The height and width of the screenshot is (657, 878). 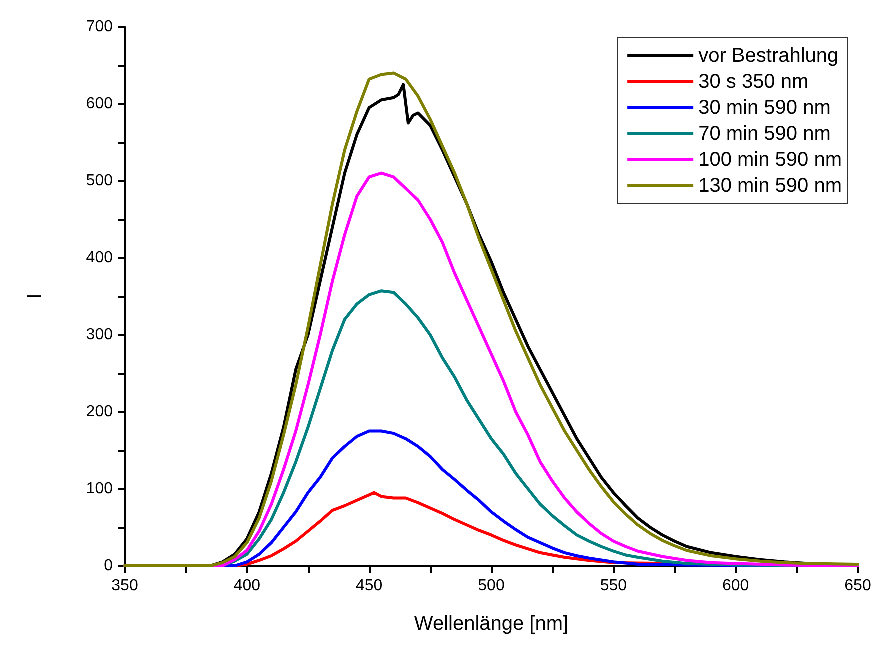 I want to click on legend-label: 130 min 590 nm, so click(x=770, y=186).